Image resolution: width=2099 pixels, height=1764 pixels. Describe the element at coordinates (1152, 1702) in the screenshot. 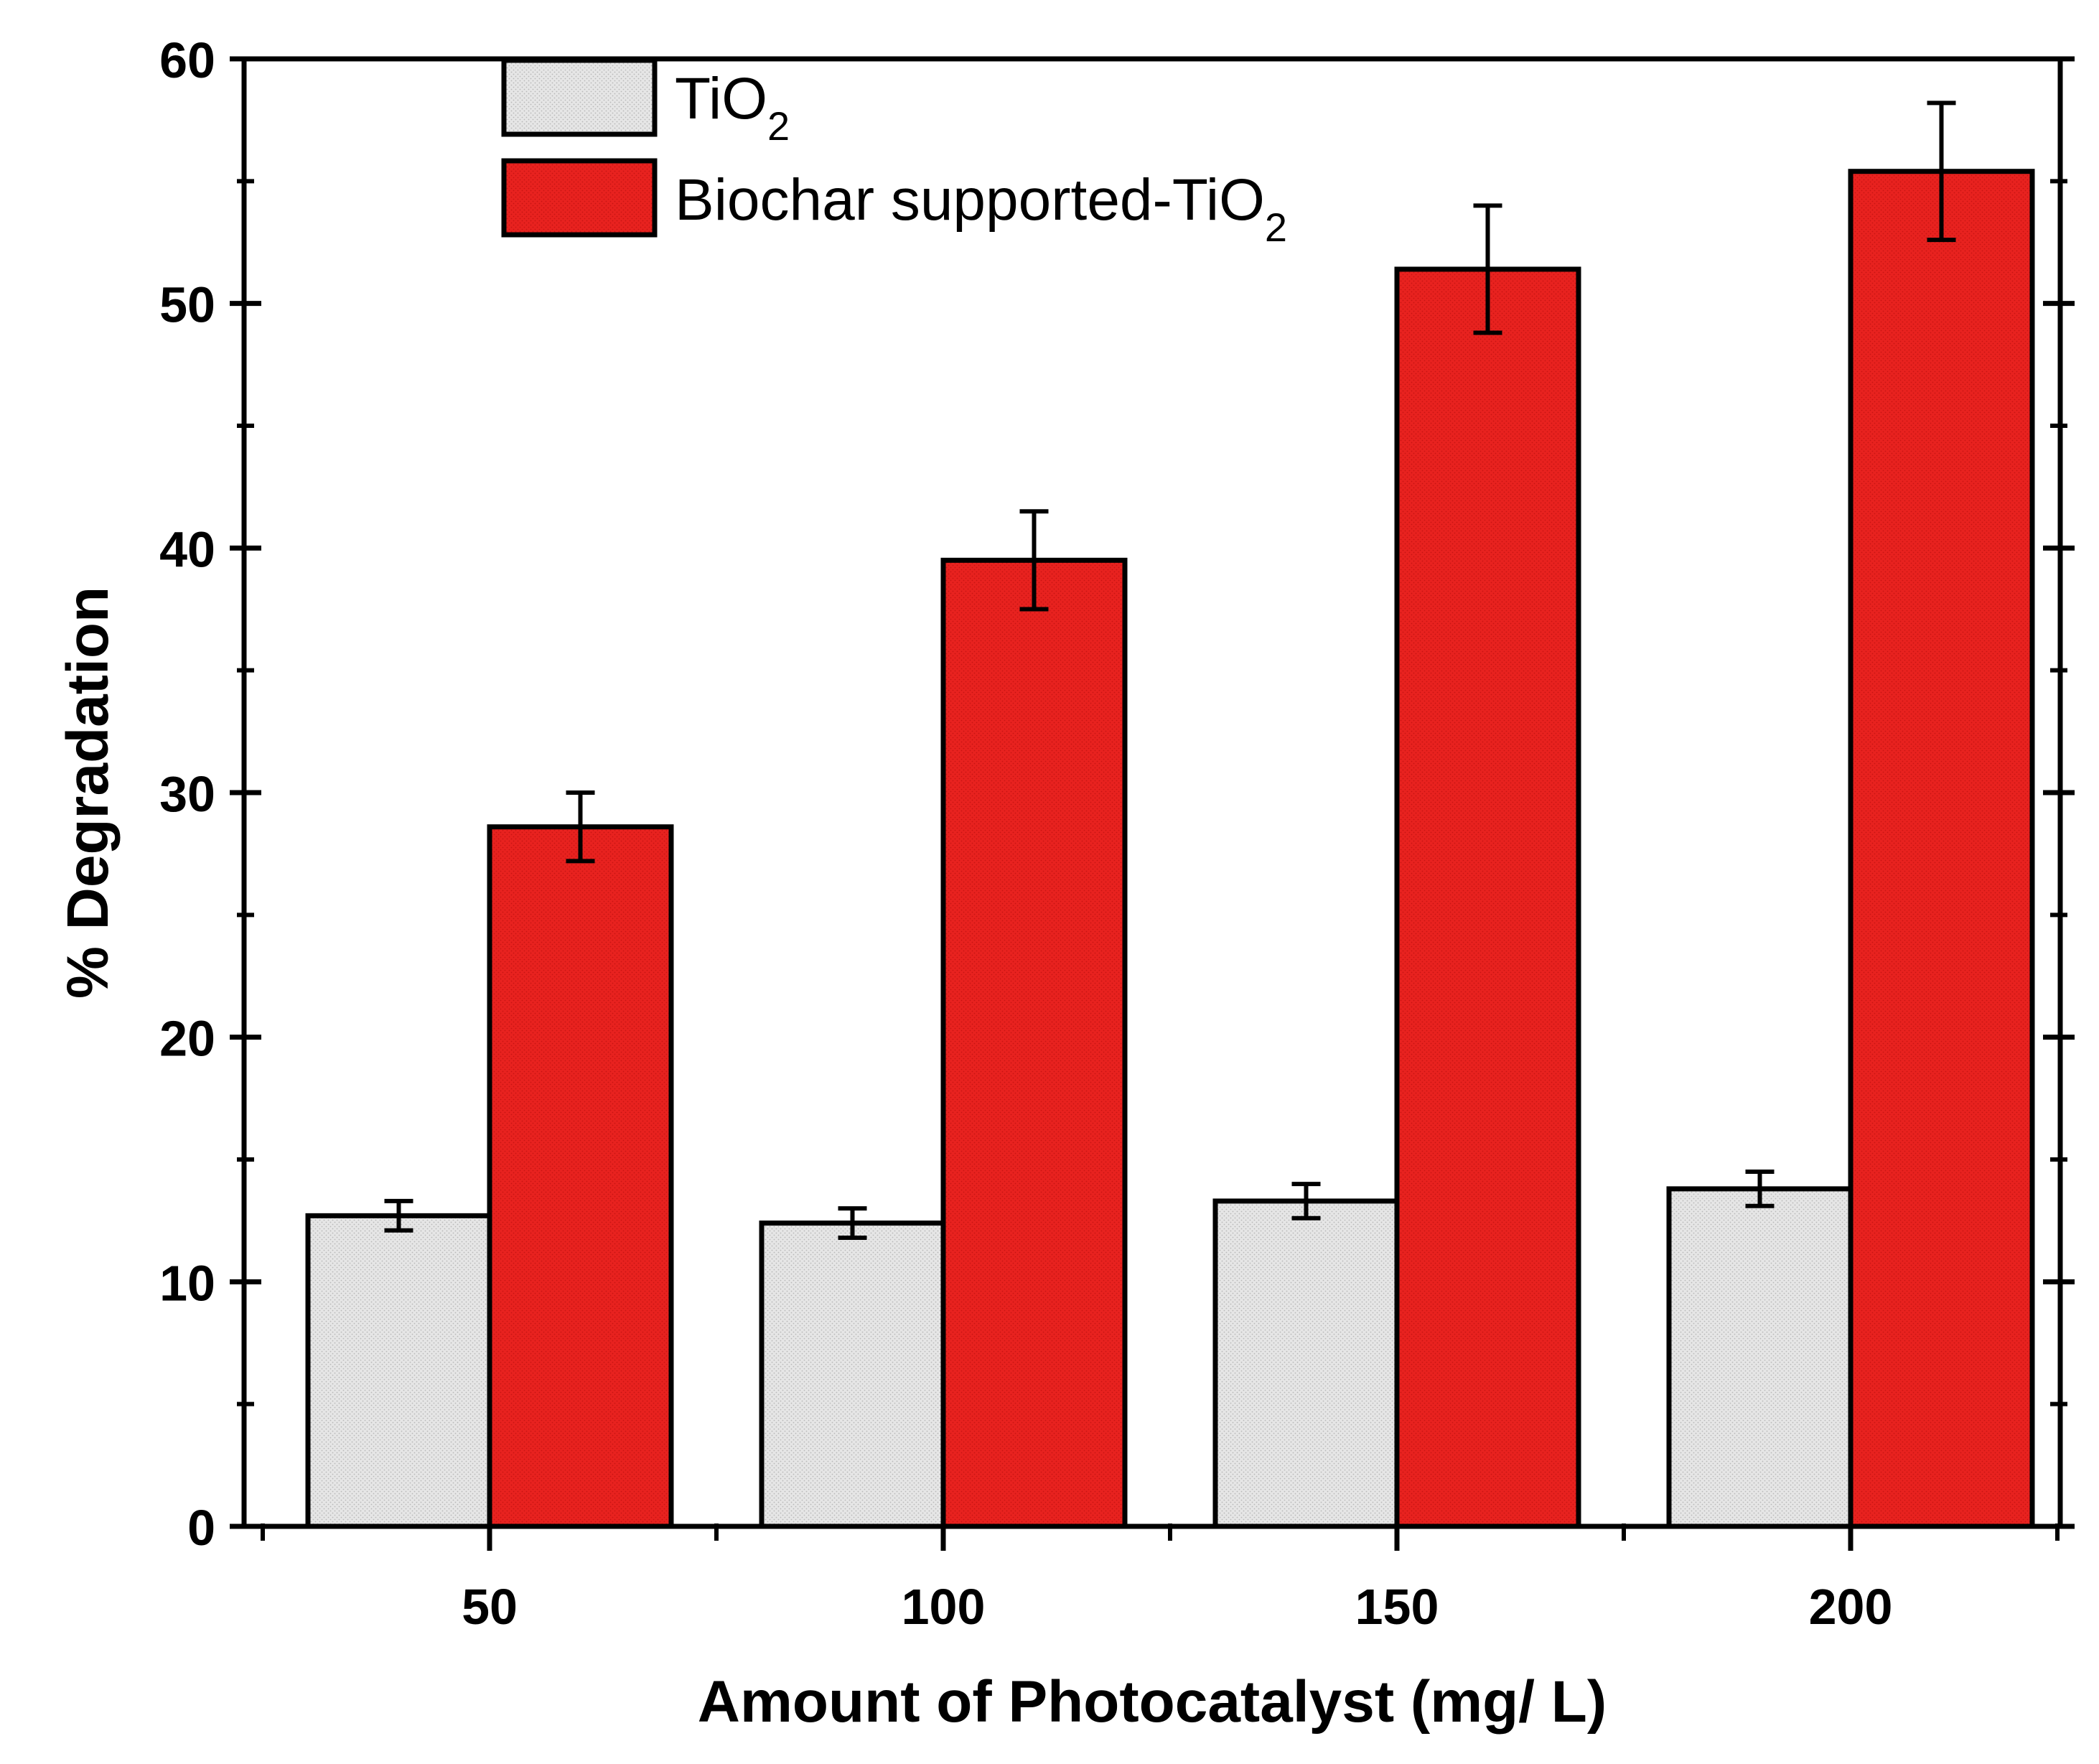

I see `x-axis-label: Amount of Photocatalyst (mg/ L)` at that location.